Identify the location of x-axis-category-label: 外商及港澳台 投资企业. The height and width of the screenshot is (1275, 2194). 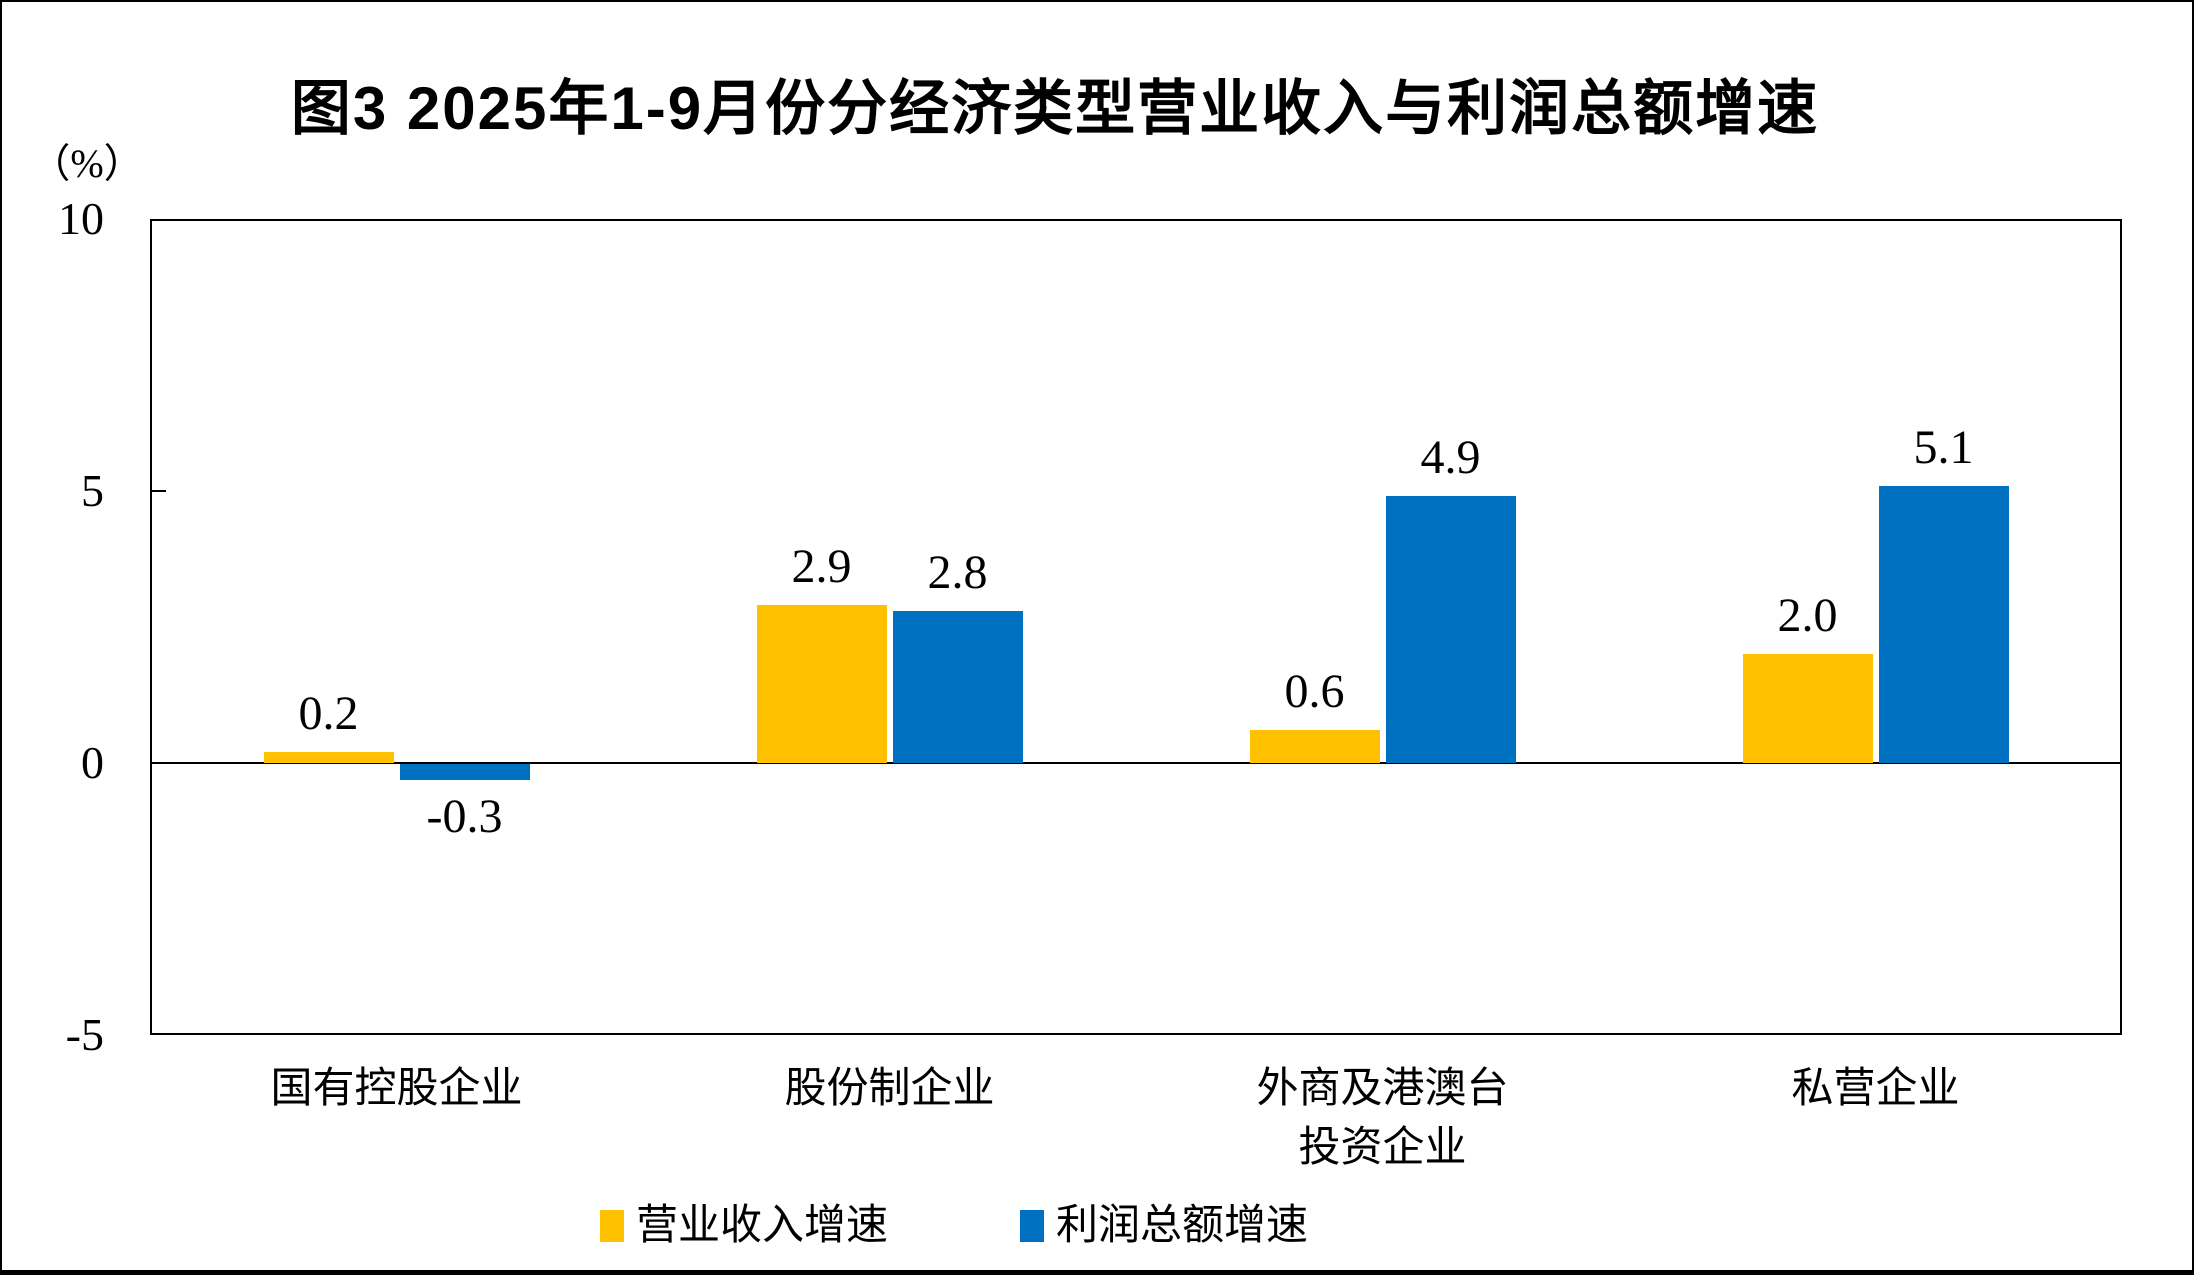
(1382, 1118).